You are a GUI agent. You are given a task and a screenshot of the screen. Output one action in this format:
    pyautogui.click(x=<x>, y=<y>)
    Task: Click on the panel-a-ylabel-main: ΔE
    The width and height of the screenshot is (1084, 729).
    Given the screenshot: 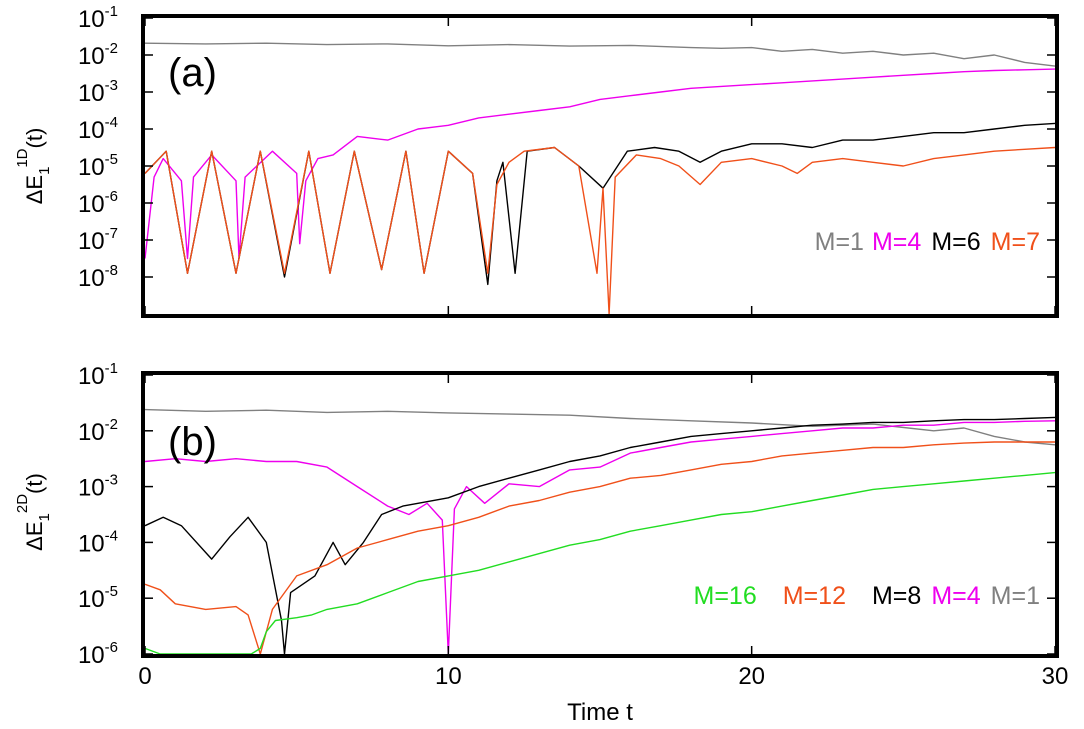 What is the action you would take?
    pyautogui.click(x=34, y=189)
    